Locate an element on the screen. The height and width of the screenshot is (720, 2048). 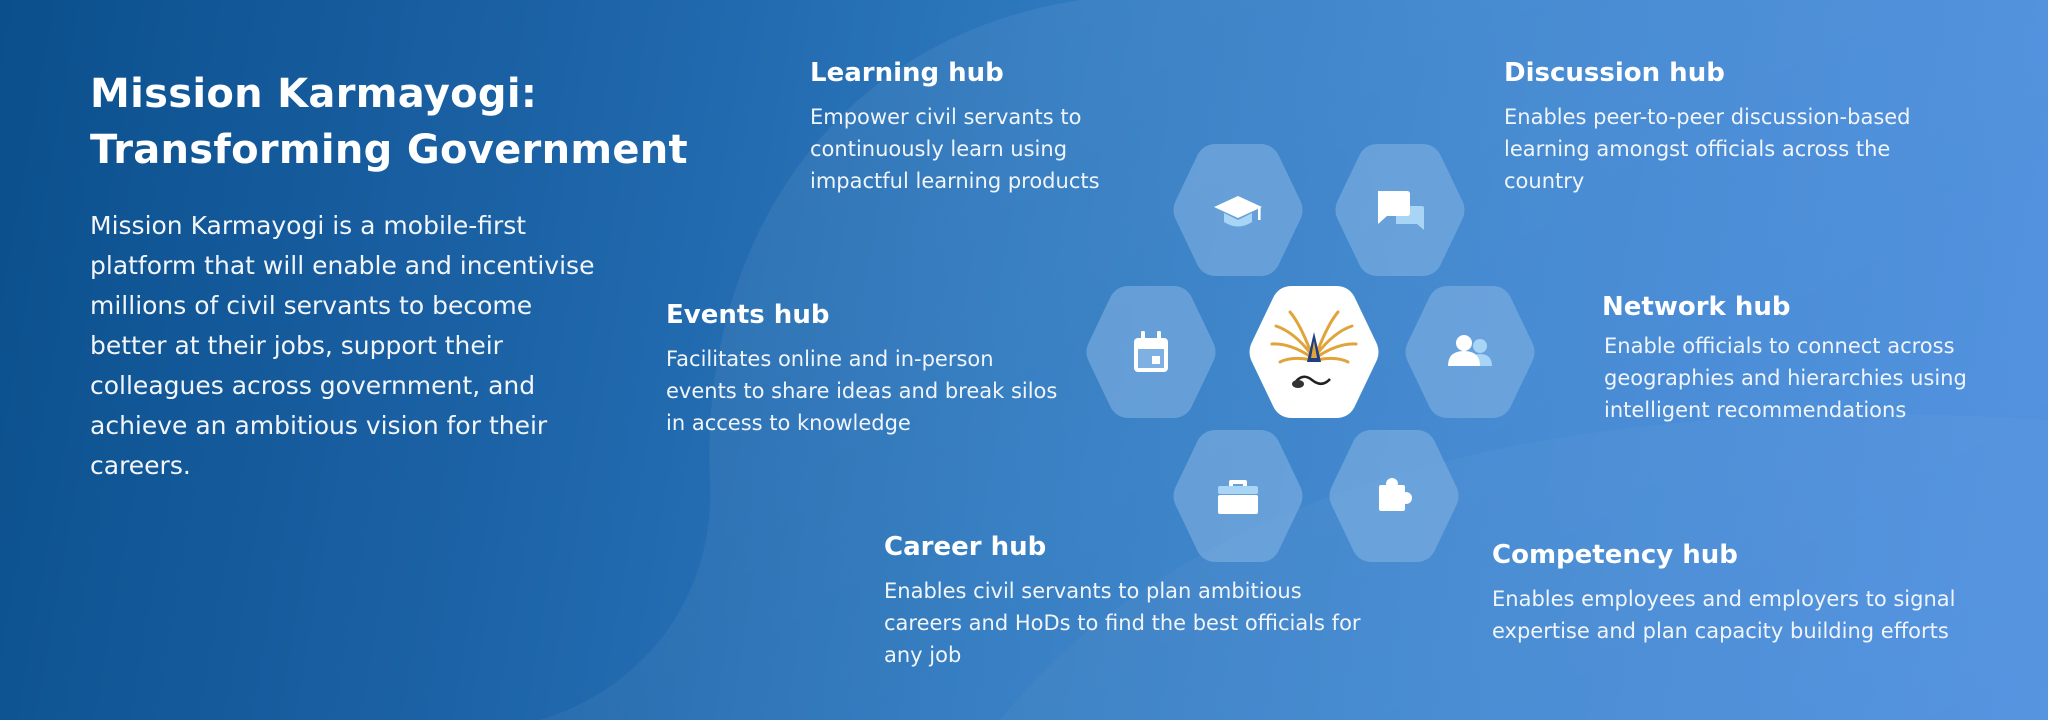
calendar-icon is located at coordinates (1151, 351).